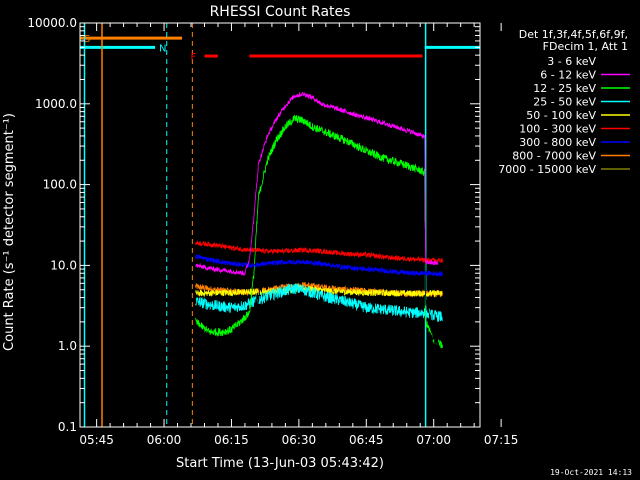  I want to click on y-axis-label: Count Rate (s⁻¹ detector segment⁻¹), so click(9, 232).